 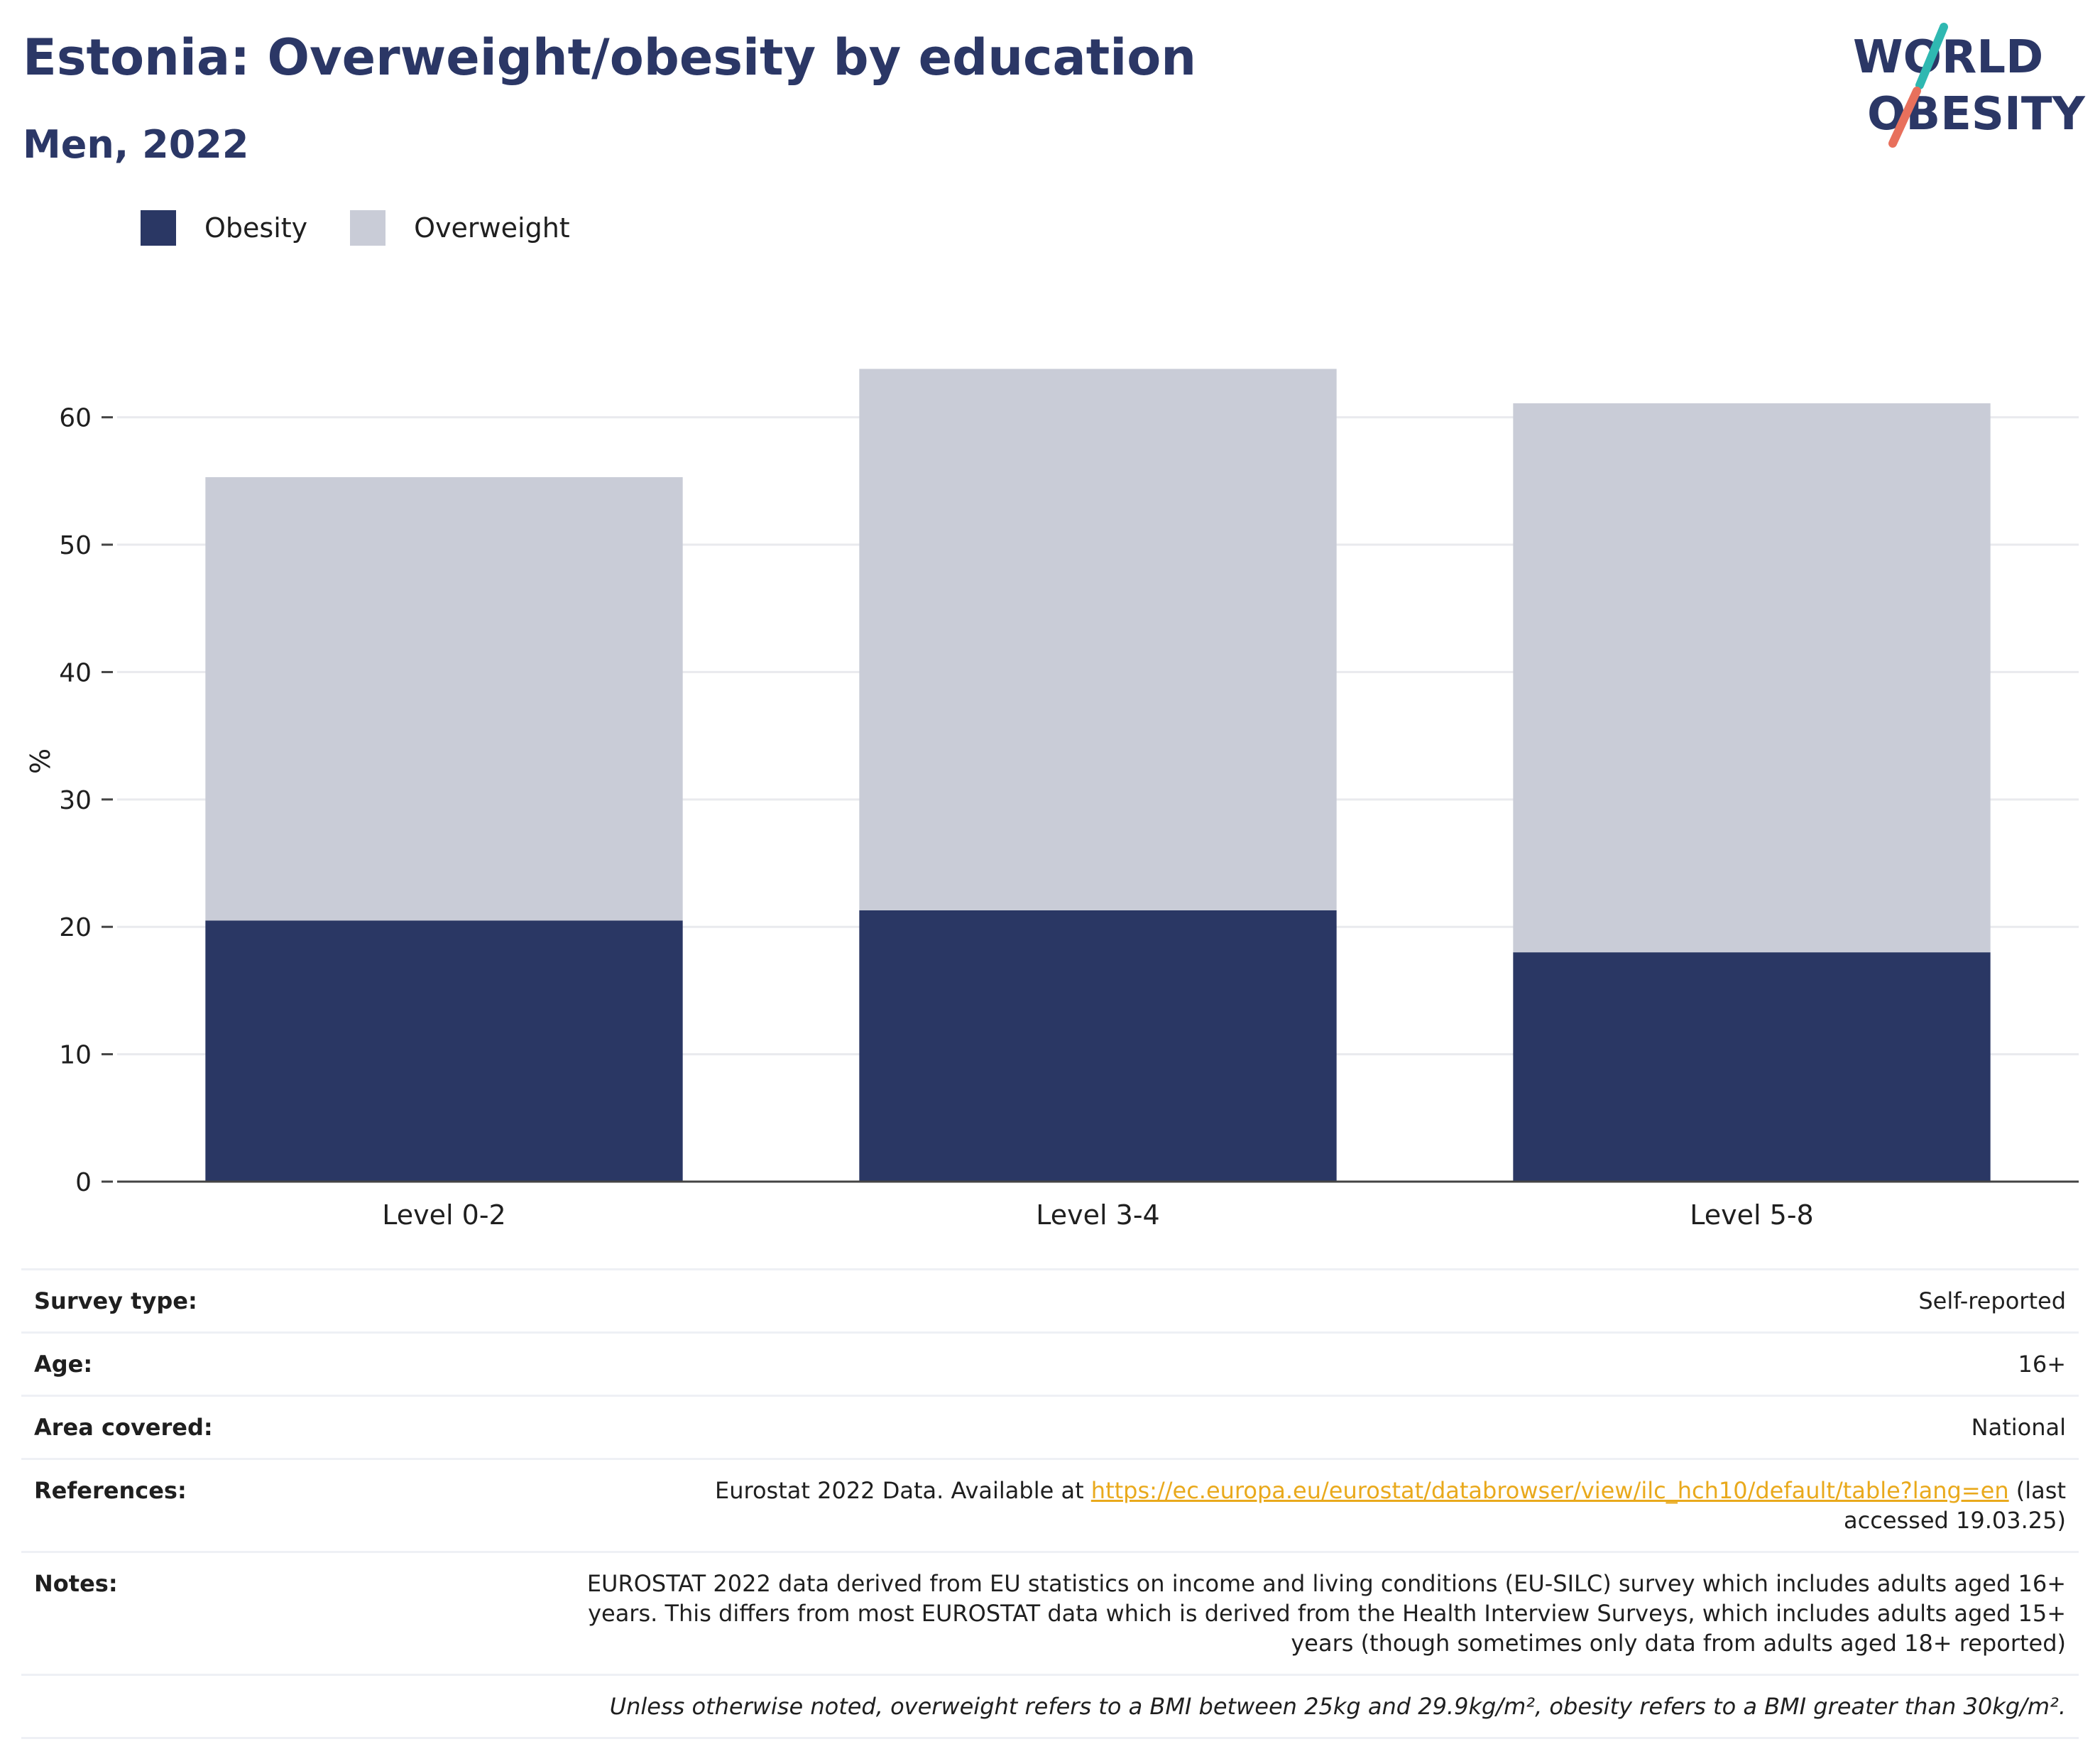 I want to click on x-axis-ticks: Level 0-2 Level 3-4 Level 5-8, so click(x=1097, y=1215).